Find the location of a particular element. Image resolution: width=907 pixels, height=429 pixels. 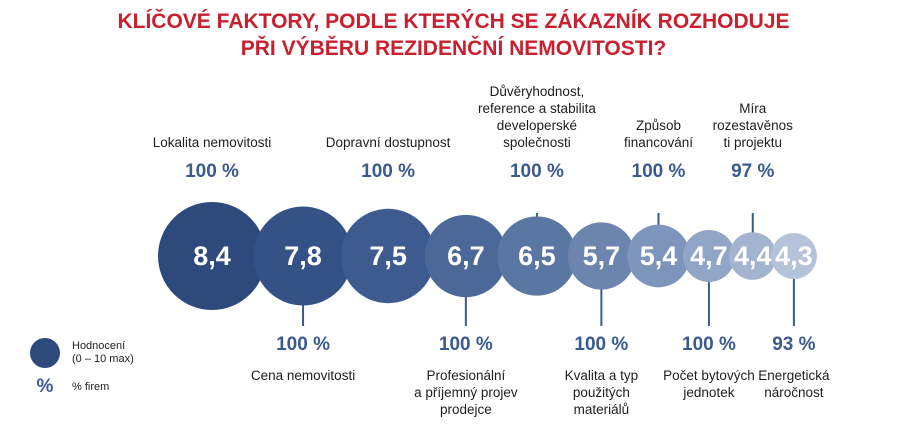

factor-label: Cena nemovitosti is located at coordinates (303, 375).